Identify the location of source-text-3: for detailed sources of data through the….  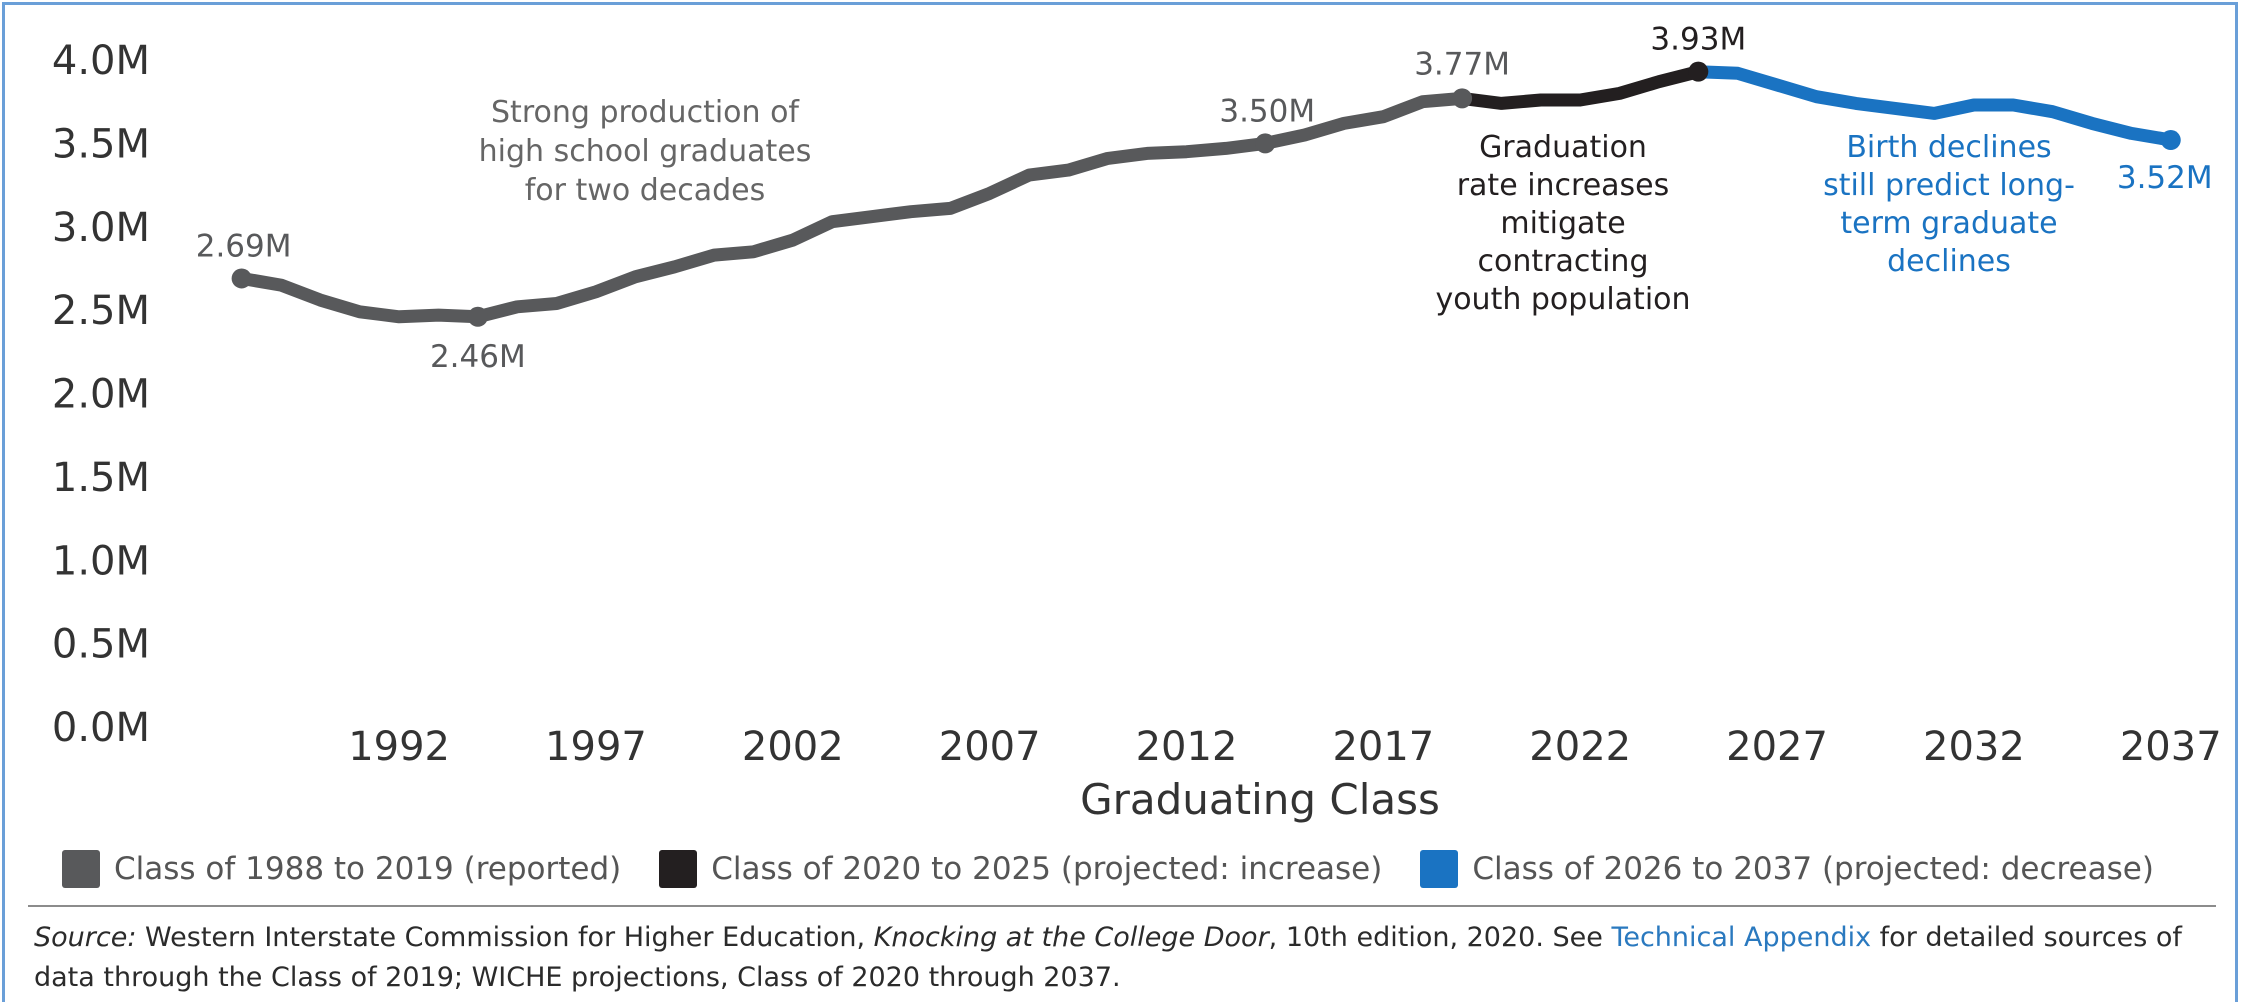
(1108, 957).